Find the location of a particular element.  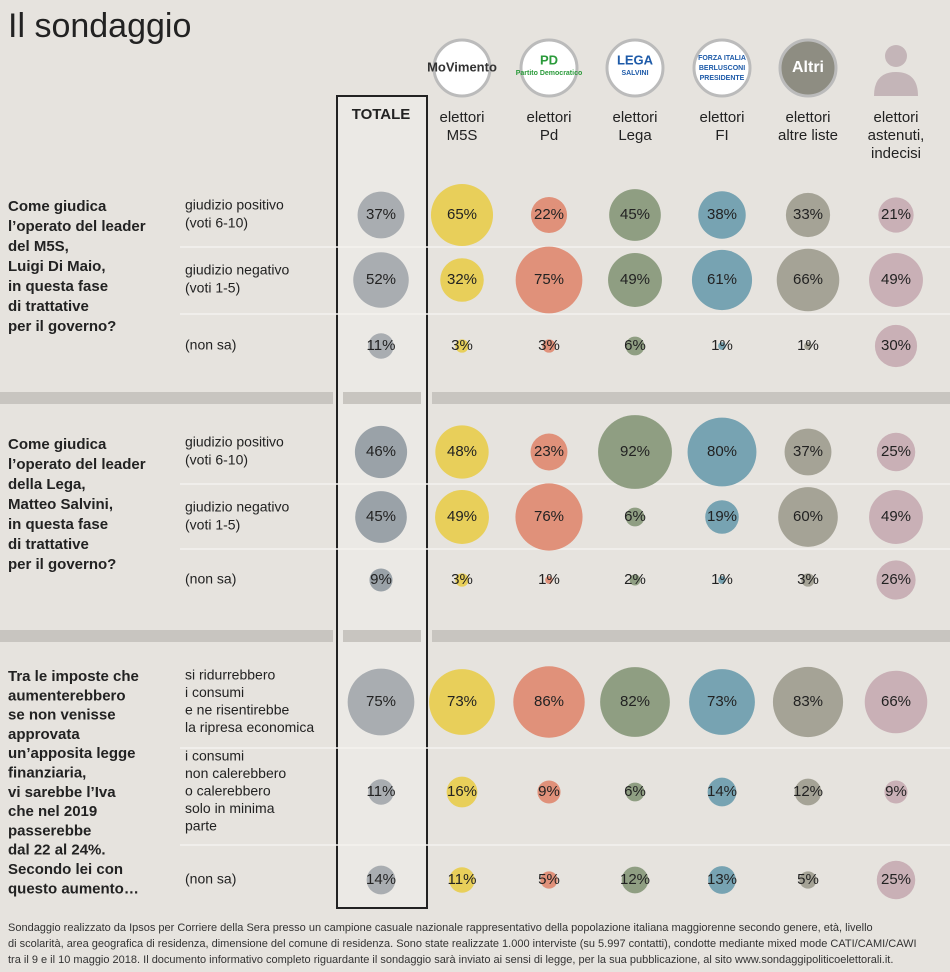

value-label: 25% is located at coordinates (896, 451).